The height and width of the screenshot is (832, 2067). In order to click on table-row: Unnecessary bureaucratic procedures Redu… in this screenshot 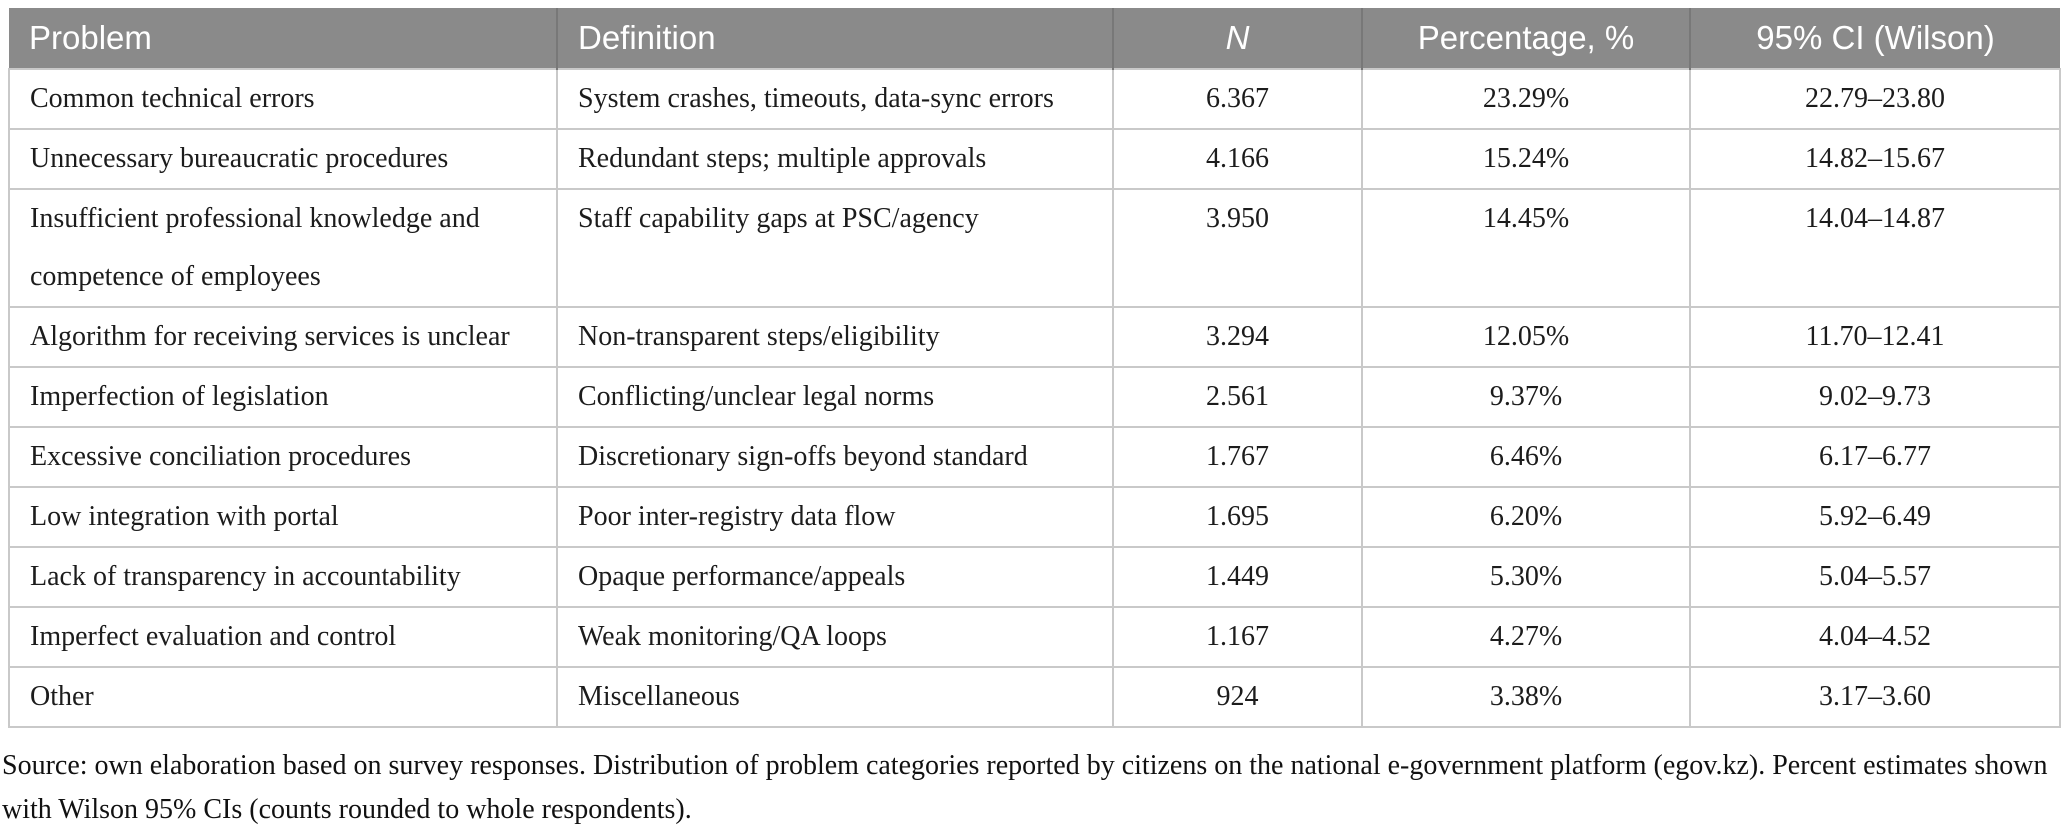, I will do `click(1034, 159)`.